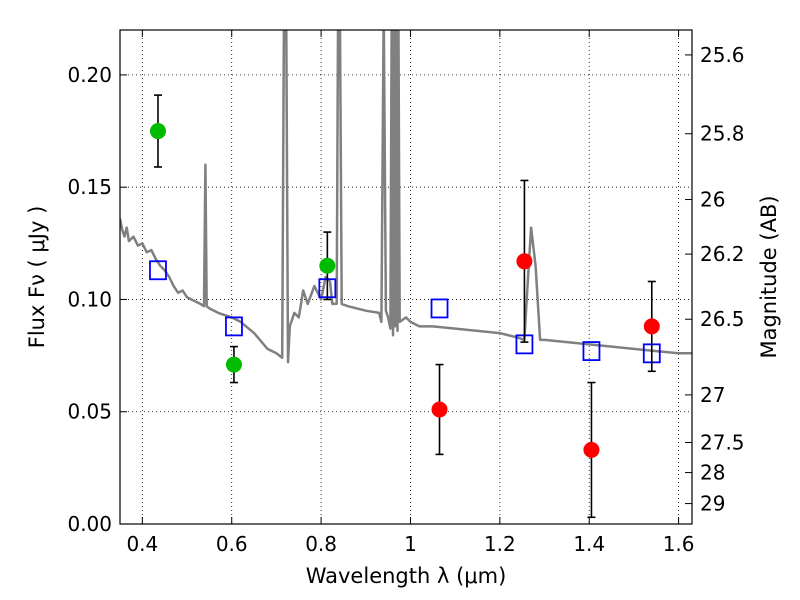  What do you see at coordinates (722, 55) in the screenshot?
I see `y2-tick-label: 25.6` at bounding box center [722, 55].